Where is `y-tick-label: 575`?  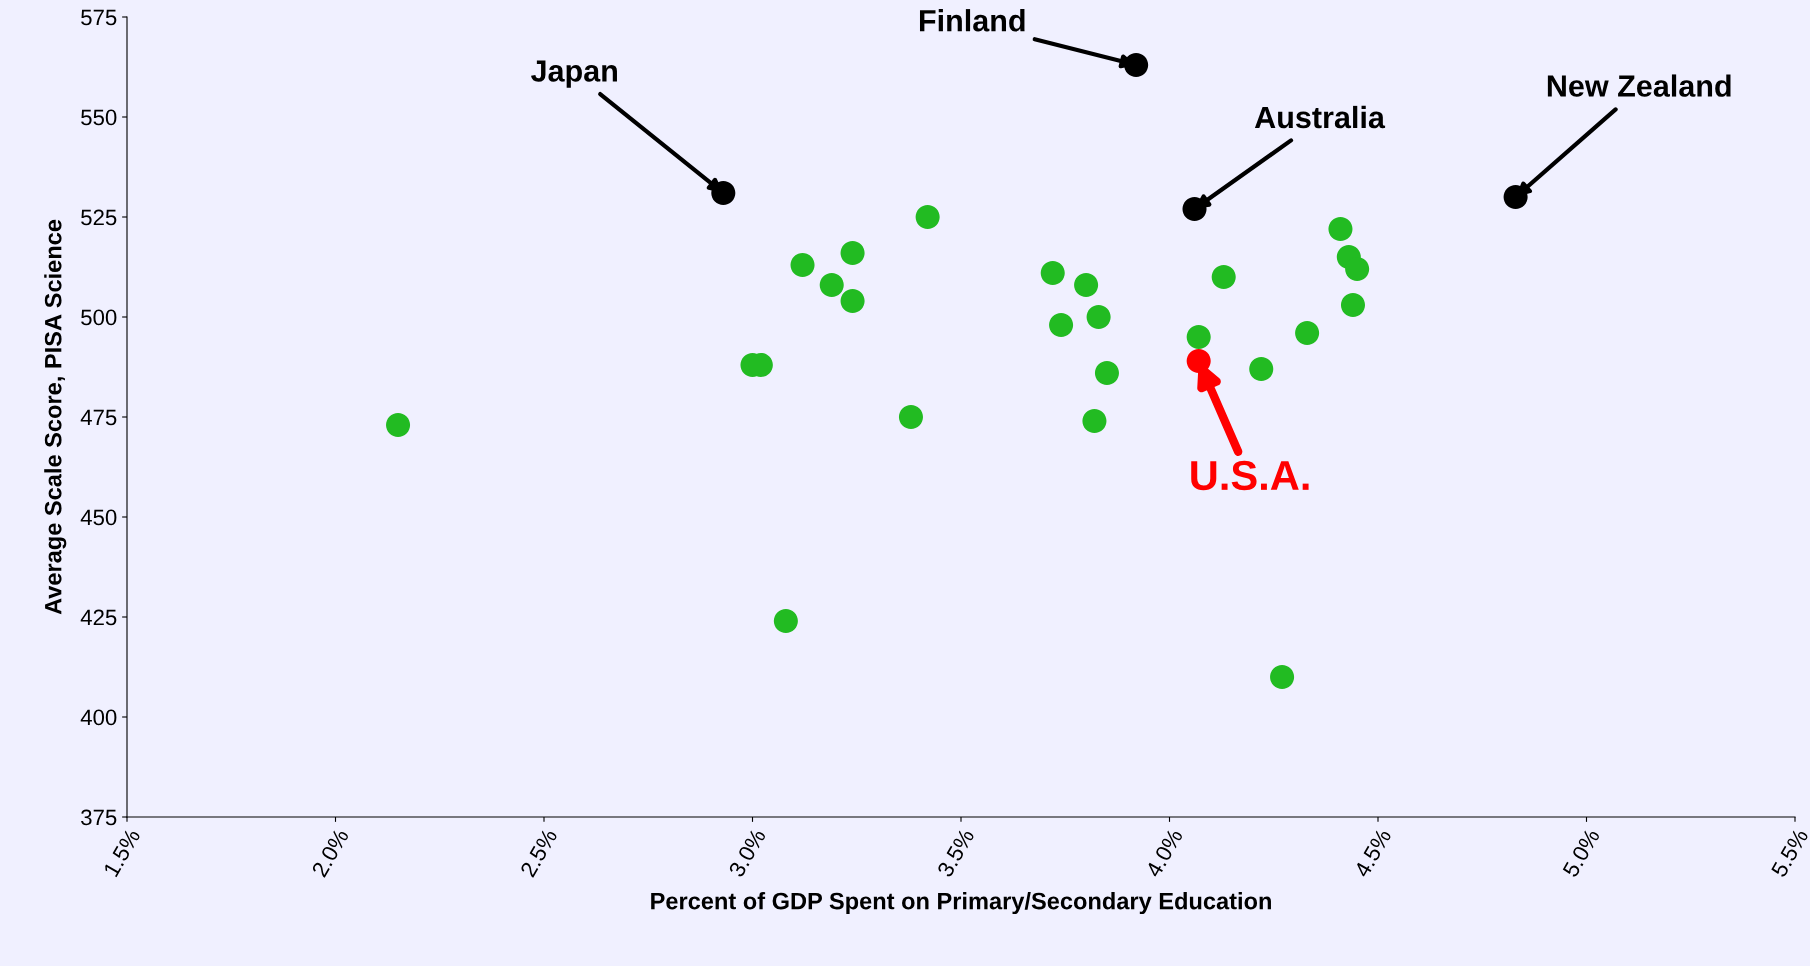 y-tick-label: 575 is located at coordinates (99, 17).